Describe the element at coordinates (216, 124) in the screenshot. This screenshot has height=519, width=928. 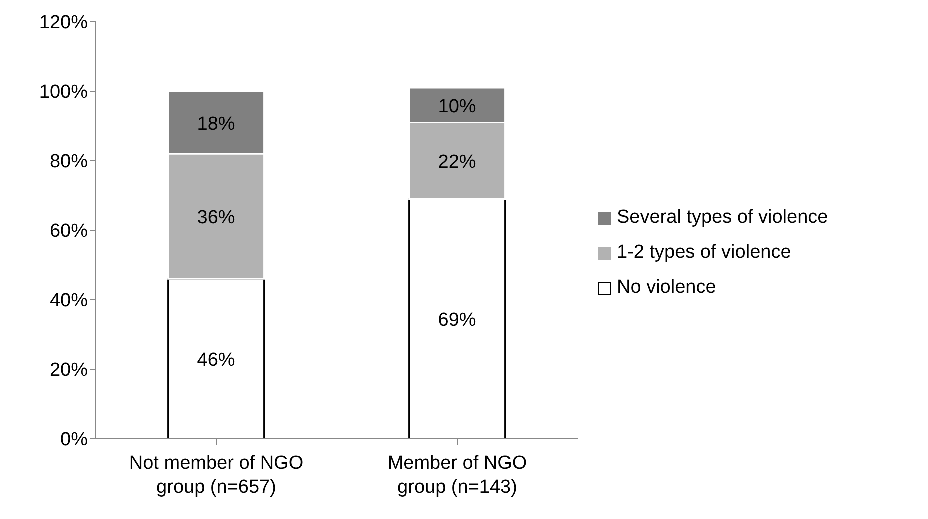
I see `data-label: 18%` at that location.